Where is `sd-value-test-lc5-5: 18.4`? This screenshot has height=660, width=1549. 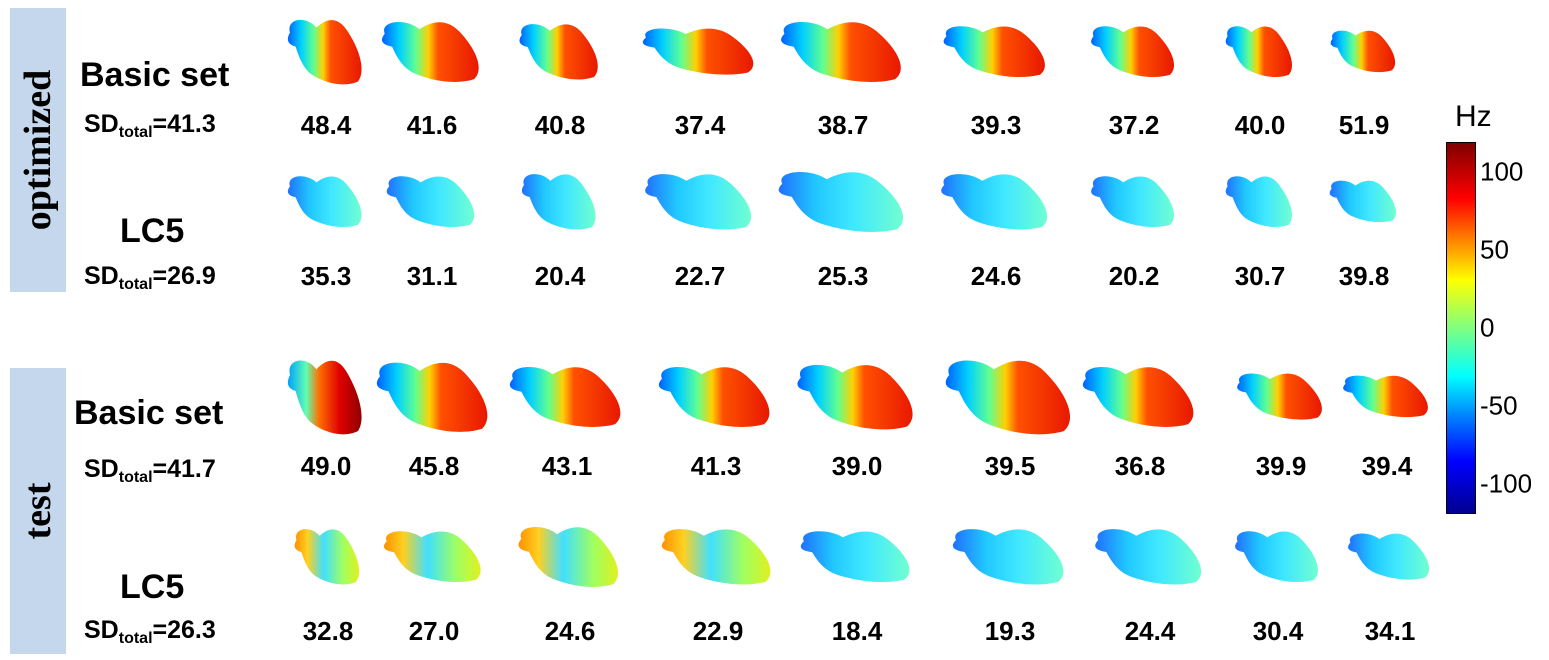
sd-value-test-lc5-5: 18.4 is located at coordinates (857, 631).